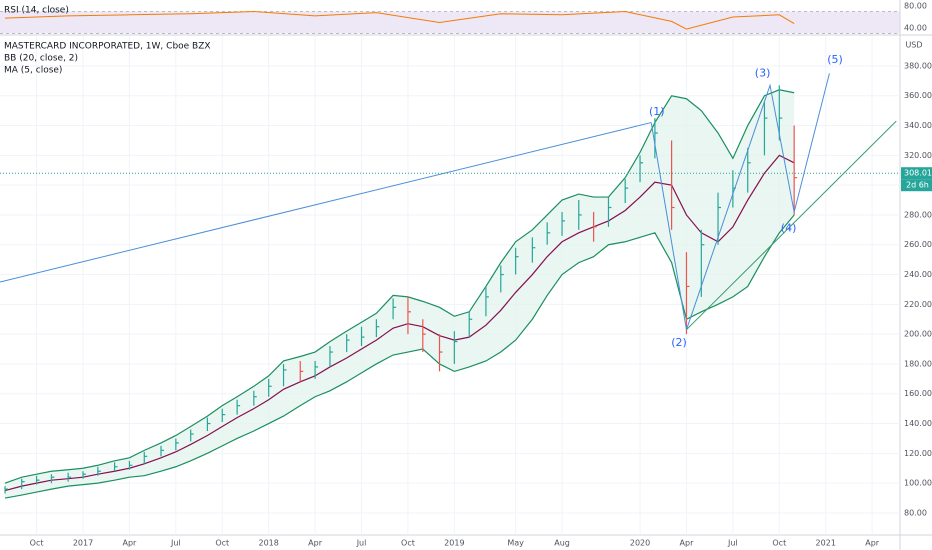  Describe the element at coordinates (454, 543) in the screenshot. I see `x-tick-label: 2019` at that location.